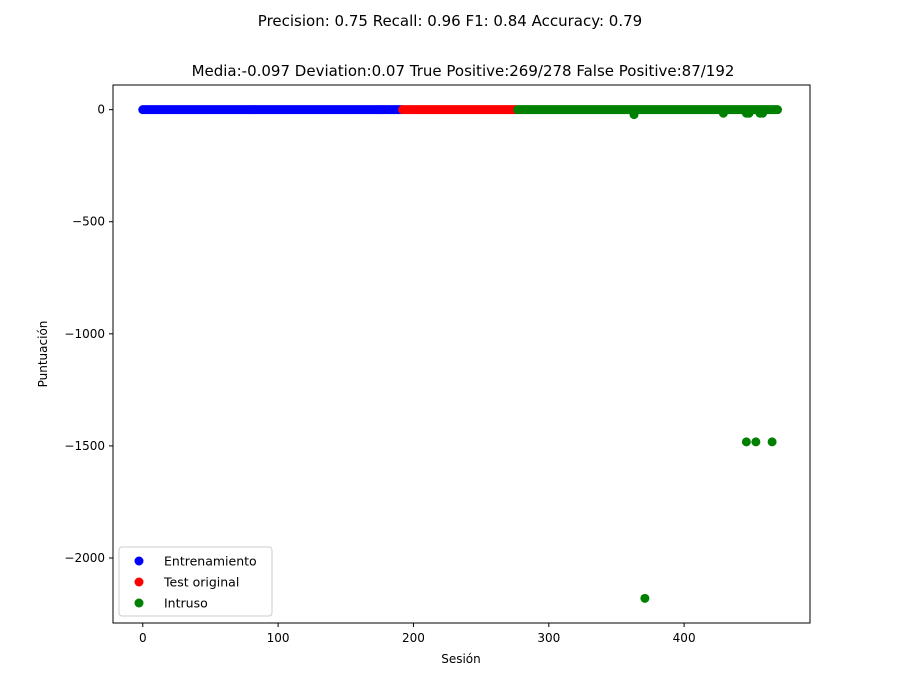 The width and height of the screenshot is (900, 700). Describe the element at coordinates (278, 638) in the screenshot. I see `x-tick-label: 100` at that location.